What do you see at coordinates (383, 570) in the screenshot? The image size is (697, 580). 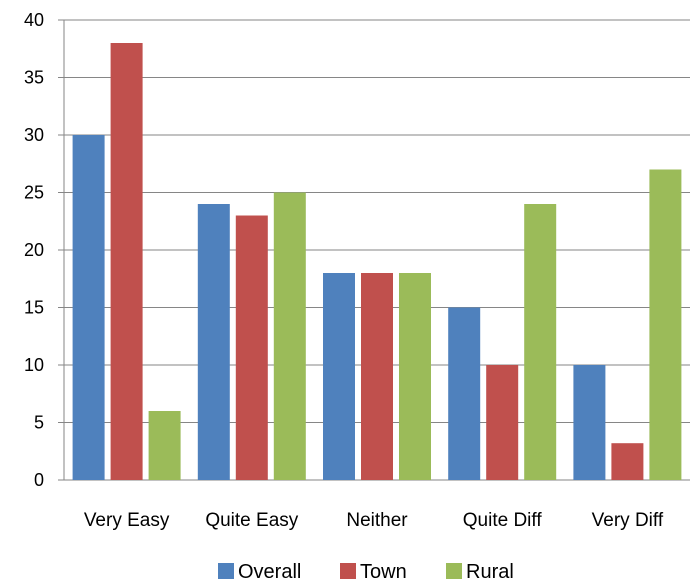 I see `legend-label-town: Town` at bounding box center [383, 570].